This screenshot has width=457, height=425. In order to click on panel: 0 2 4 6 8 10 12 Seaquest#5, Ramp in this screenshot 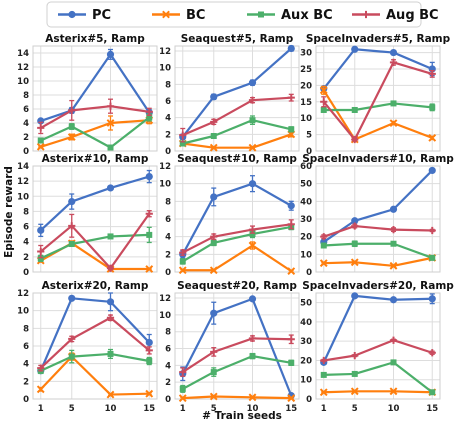, I will do `click(229, 95)`.